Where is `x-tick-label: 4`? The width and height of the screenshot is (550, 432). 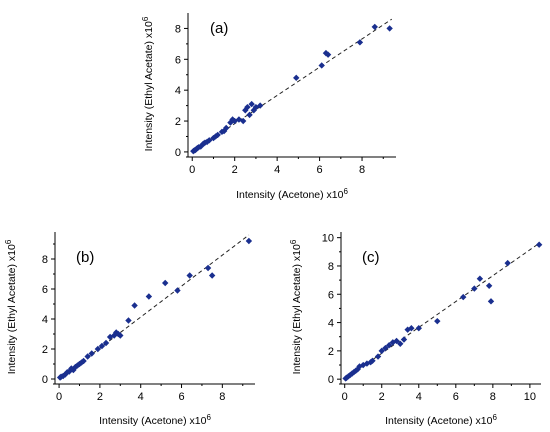 x-tick-label: 4 is located at coordinates (277, 170).